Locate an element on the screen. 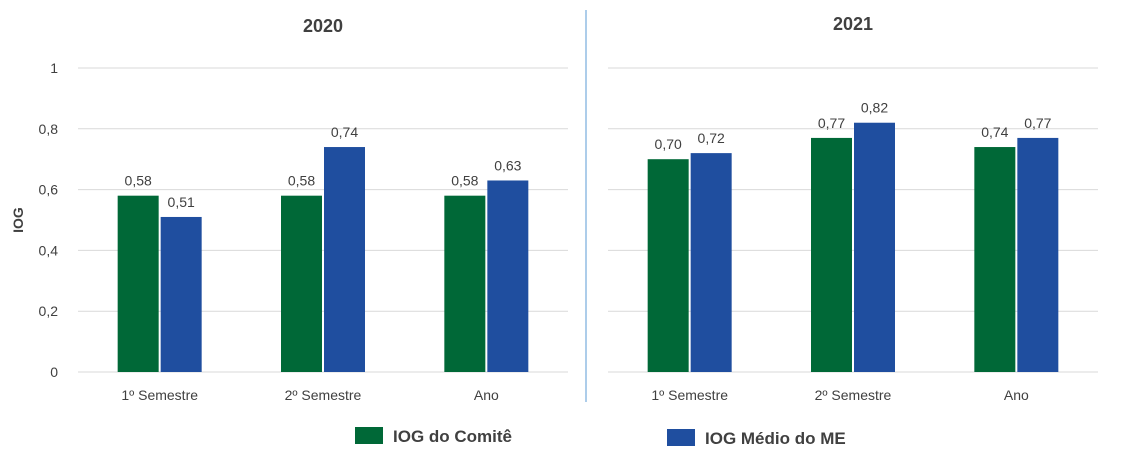 This screenshot has width=1142, height=451. y-tick-label: 0,8 is located at coordinates (49, 129).